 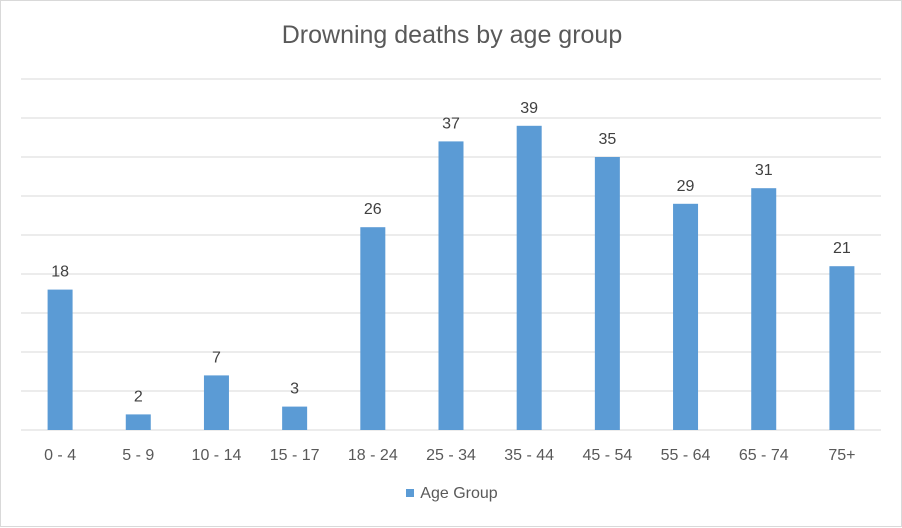 What do you see at coordinates (410, 493) in the screenshot?
I see `legend-swatch` at bounding box center [410, 493].